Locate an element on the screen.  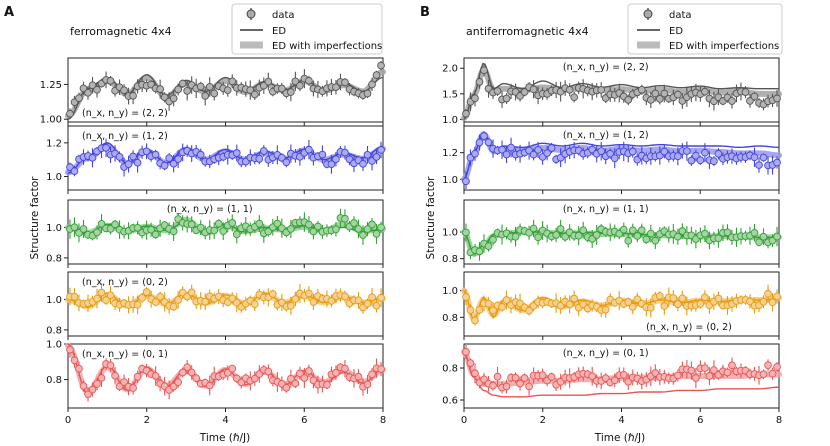
chart-a-panel-1: 1.0 1.2 (n_x, n_y) = (1, 2) is located at coordinates (216, 159).